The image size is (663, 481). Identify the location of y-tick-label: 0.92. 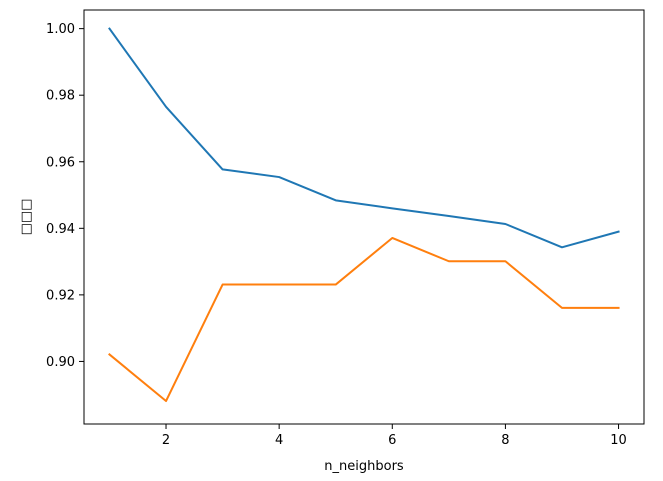
(60, 295).